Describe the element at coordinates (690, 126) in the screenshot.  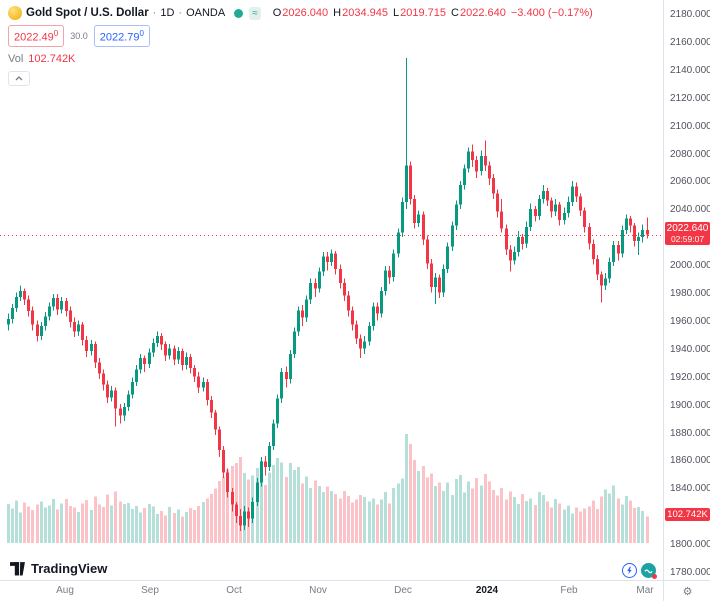
I see `price-tick-label: 2100.000` at that location.